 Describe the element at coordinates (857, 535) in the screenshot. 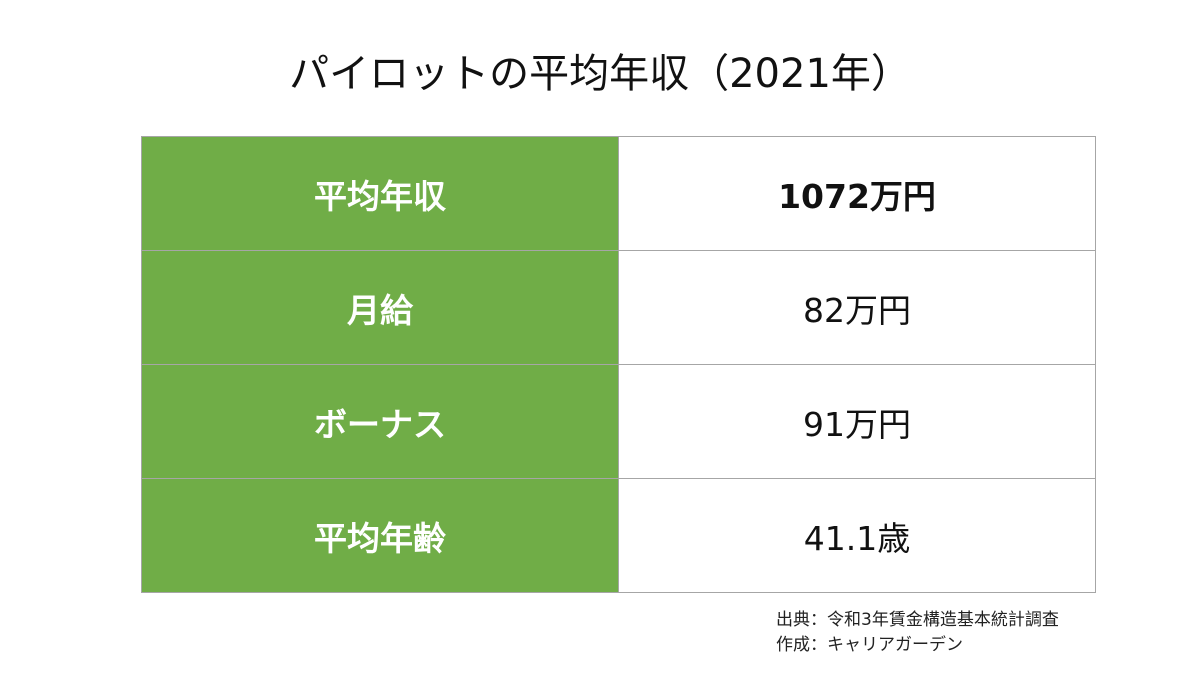

I see `row-value: 41.1歳` at that location.